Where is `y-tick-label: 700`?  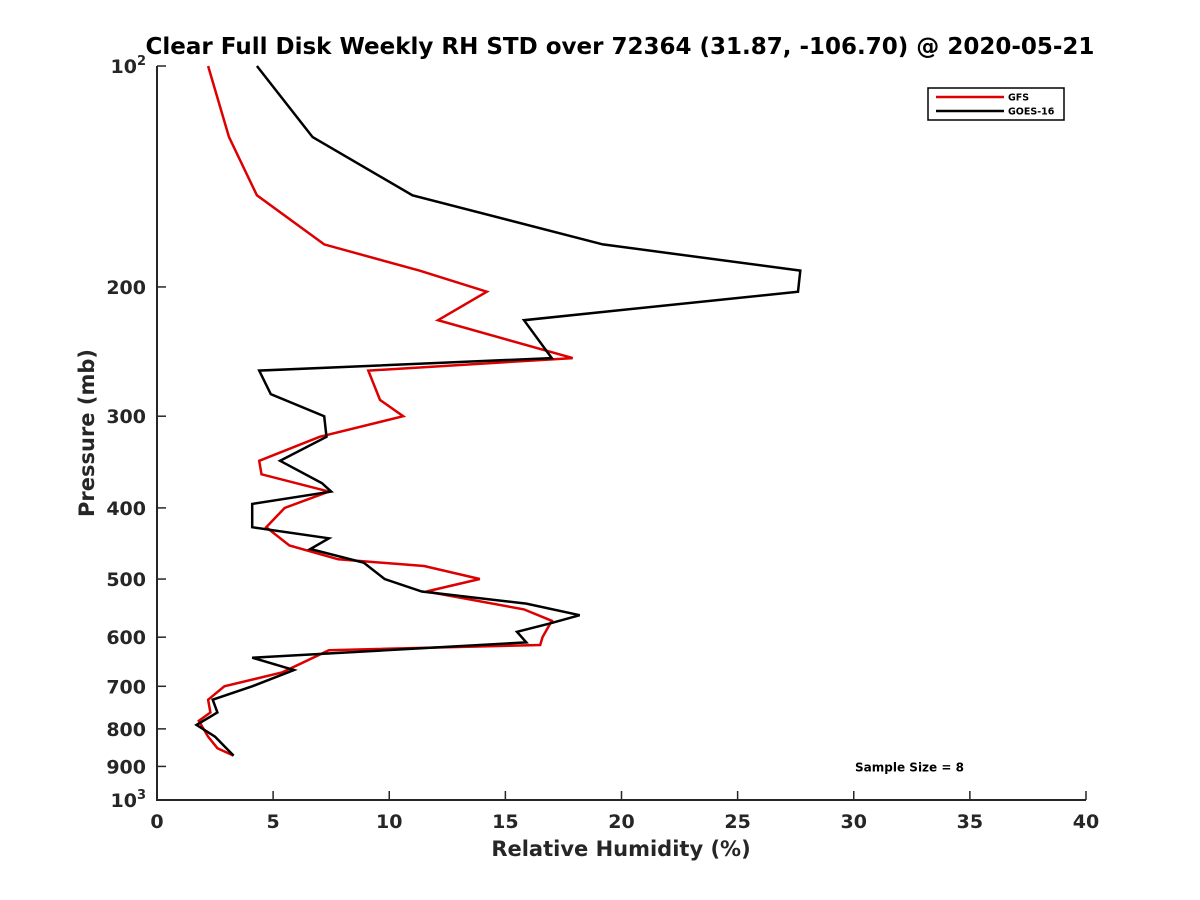 y-tick-label: 700 is located at coordinates (126, 687).